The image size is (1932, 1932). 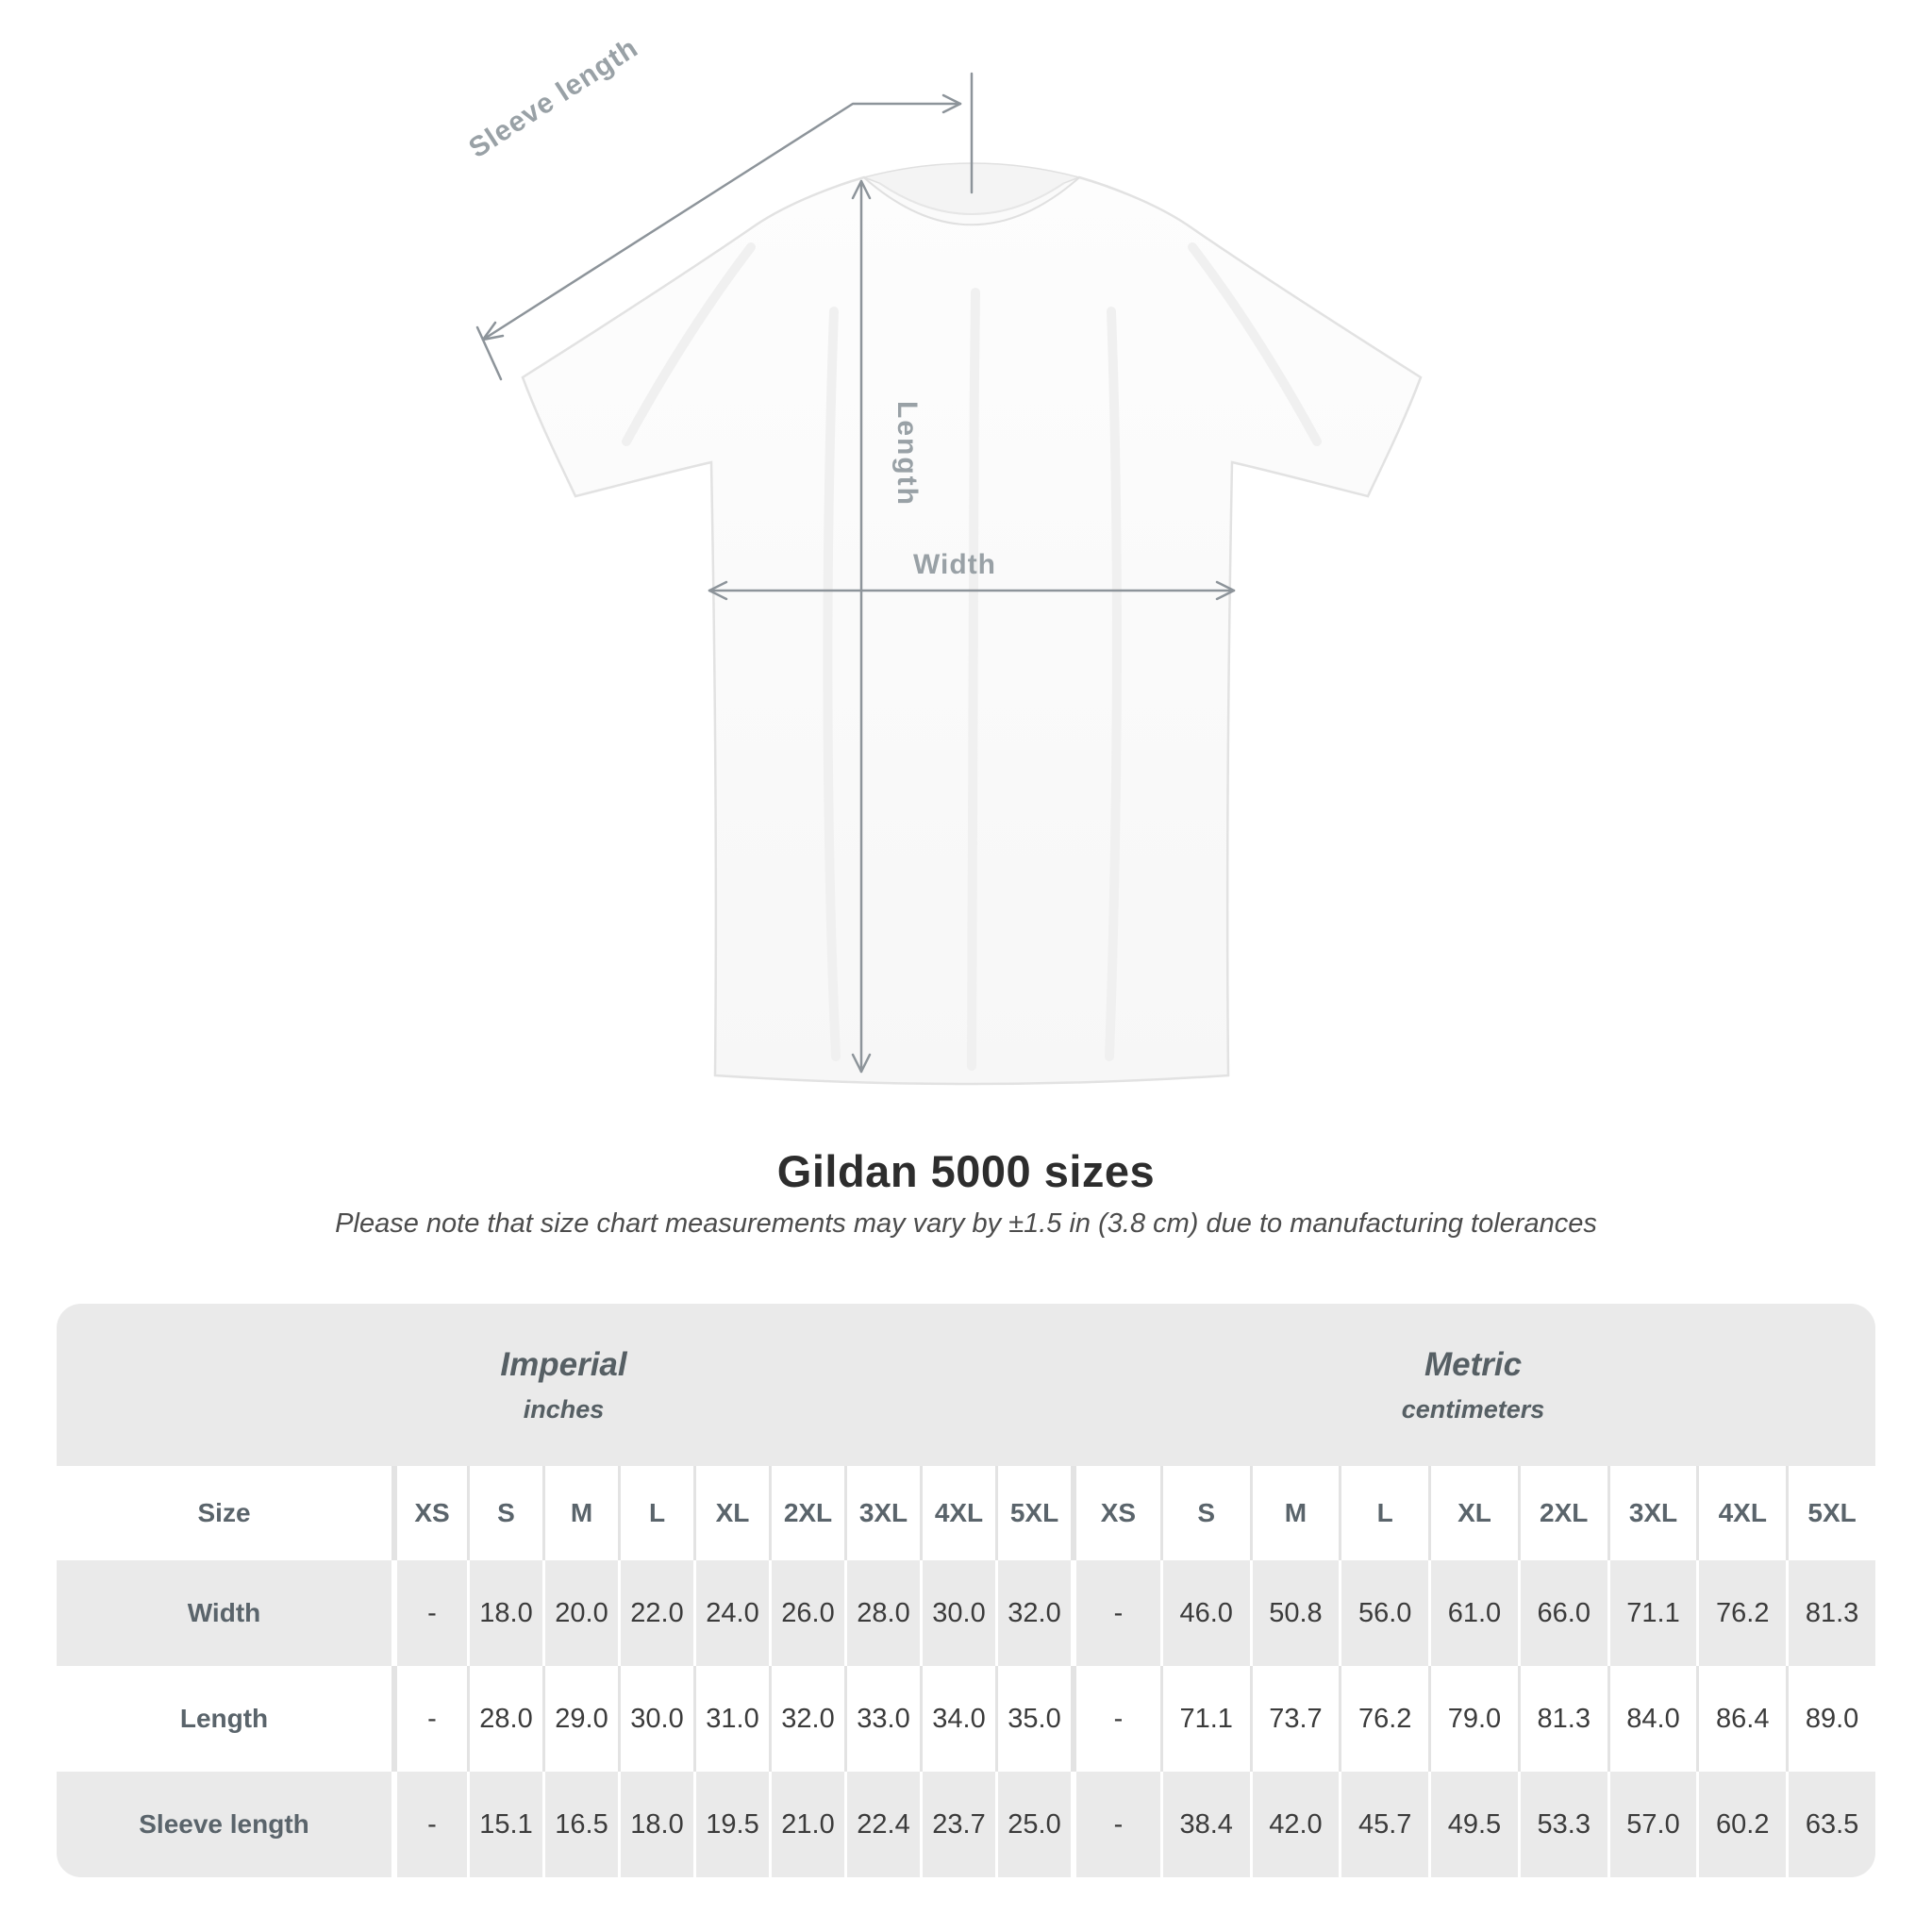 I want to click on size-header-metric-4xl: 4XL, so click(x=1741, y=1513).